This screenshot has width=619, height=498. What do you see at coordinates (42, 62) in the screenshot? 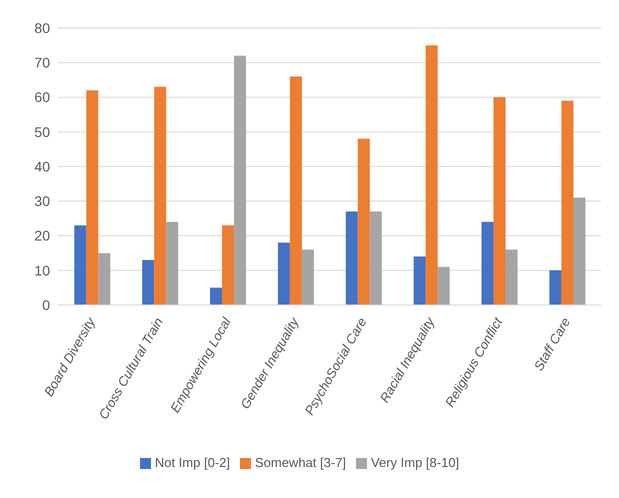
I see `y-tick-label: 70` at bounding box center [42, 62].